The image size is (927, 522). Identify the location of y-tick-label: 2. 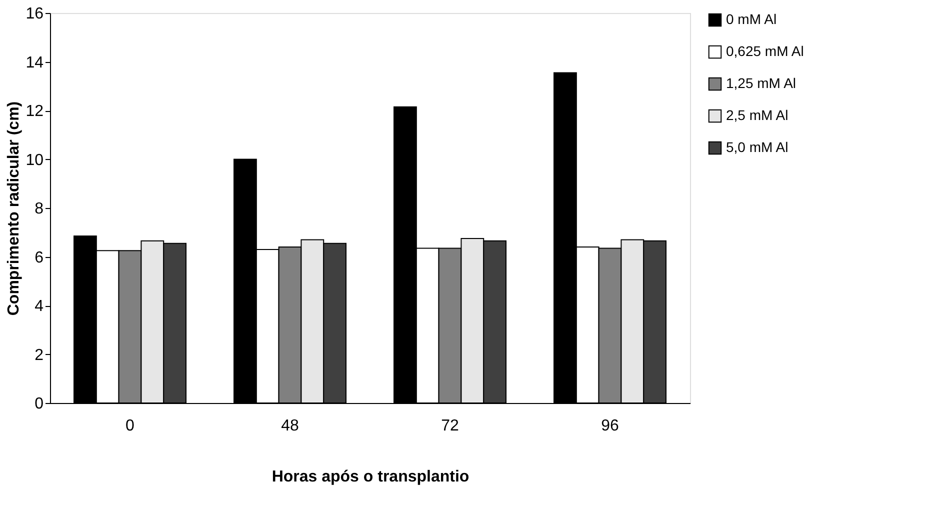
(39, 355).